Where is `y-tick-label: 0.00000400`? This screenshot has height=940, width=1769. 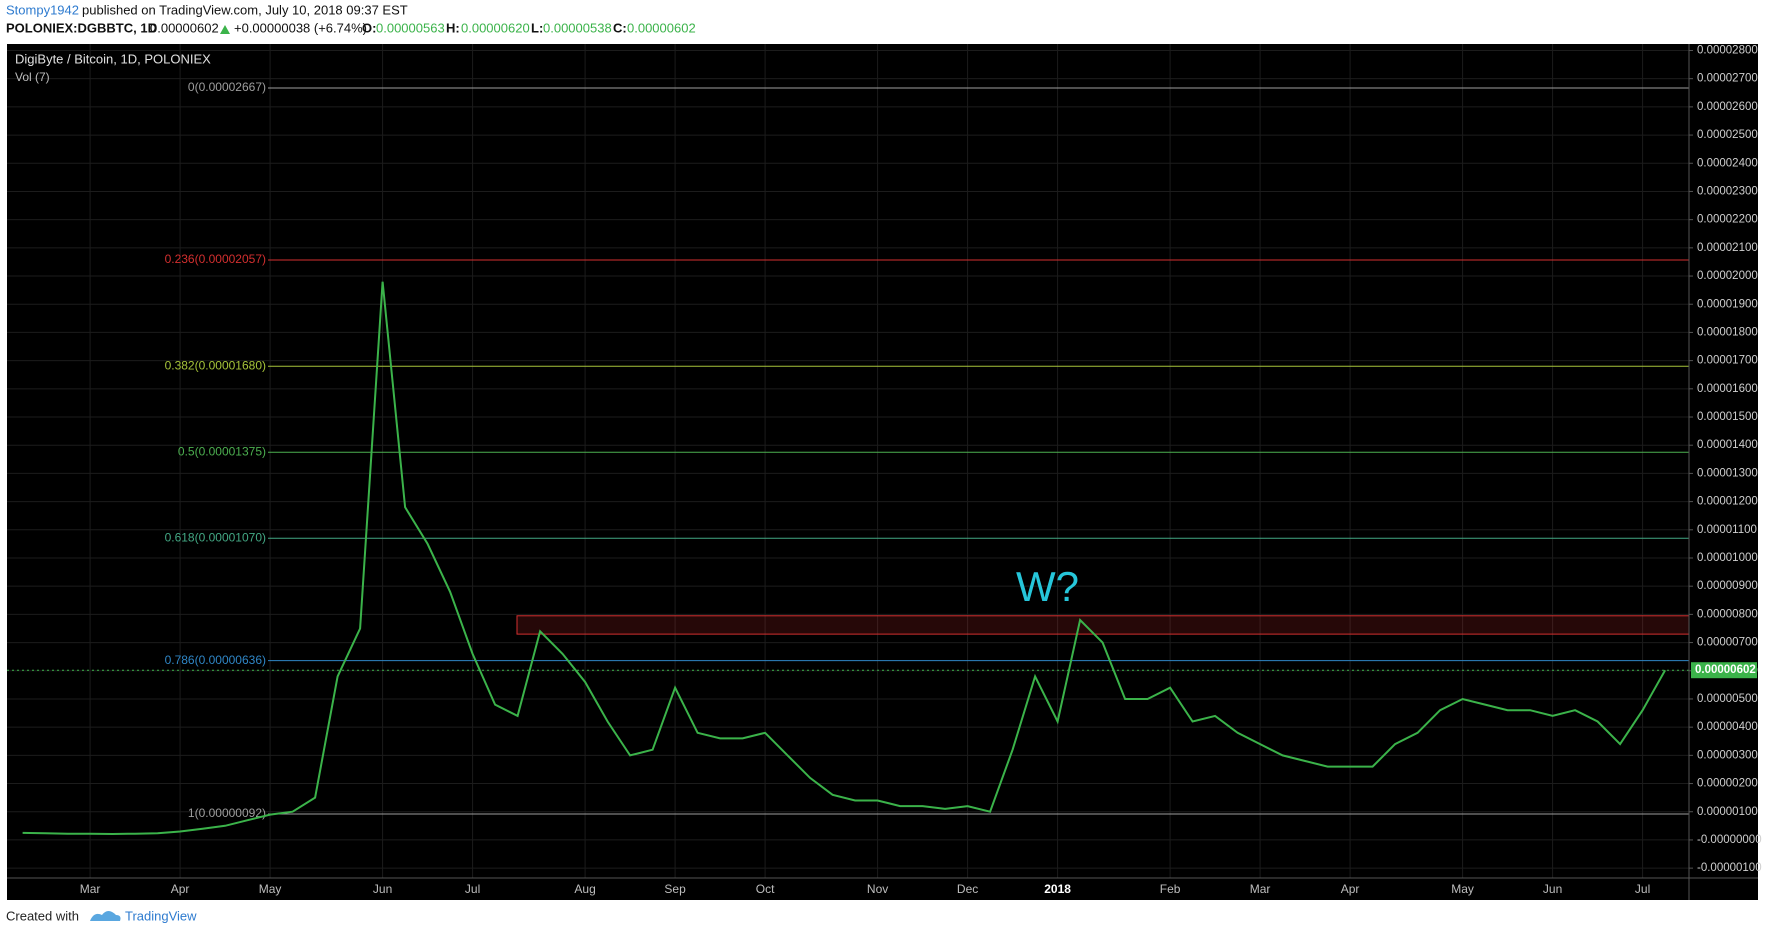
y-tick-label: 0.00000400 is located at coordinates (1727, 727).